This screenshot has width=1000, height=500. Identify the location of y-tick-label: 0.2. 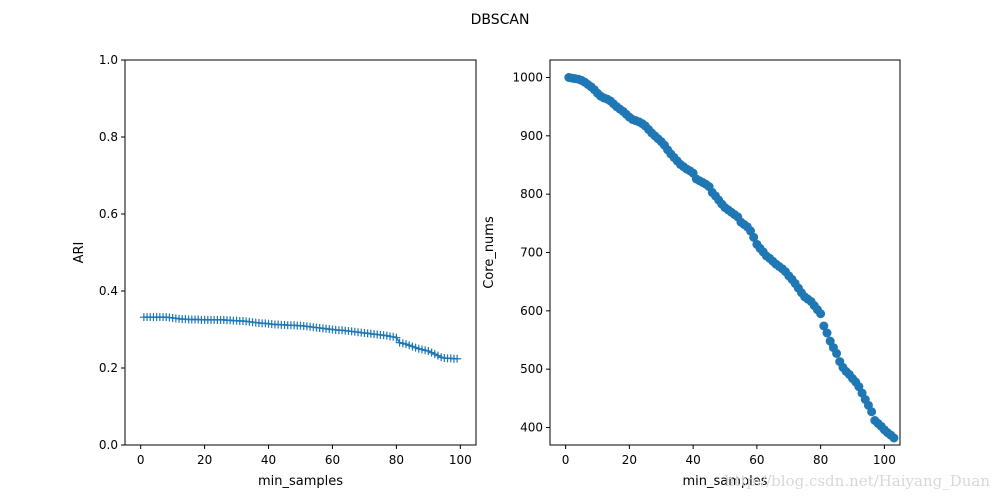
(108, 368).